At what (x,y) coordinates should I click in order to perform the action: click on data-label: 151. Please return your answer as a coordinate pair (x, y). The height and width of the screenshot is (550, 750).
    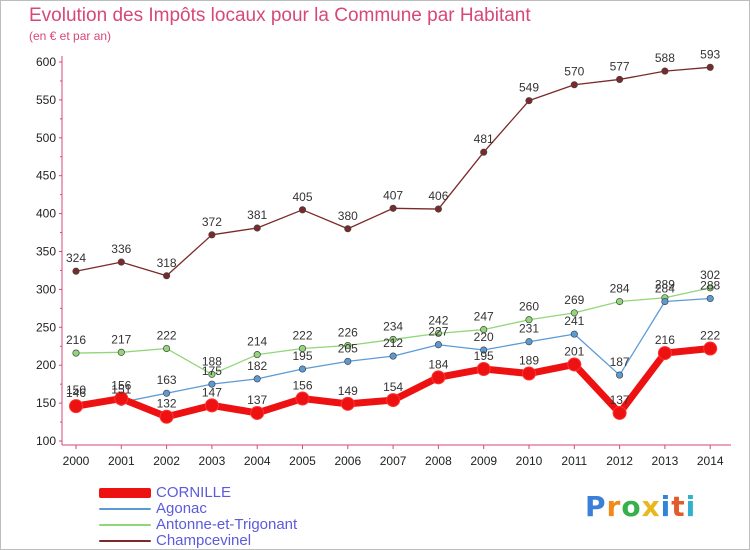
    Looking at the image, I should click on (121, 389).